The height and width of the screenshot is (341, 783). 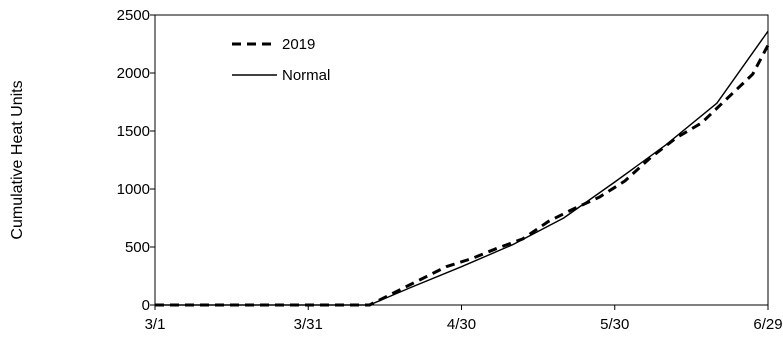 What do you see at coordinates (17, 159) in the screenshot?
I see `y-axis-title: Cumulative Heat Units` at bounding box center [17, 159].